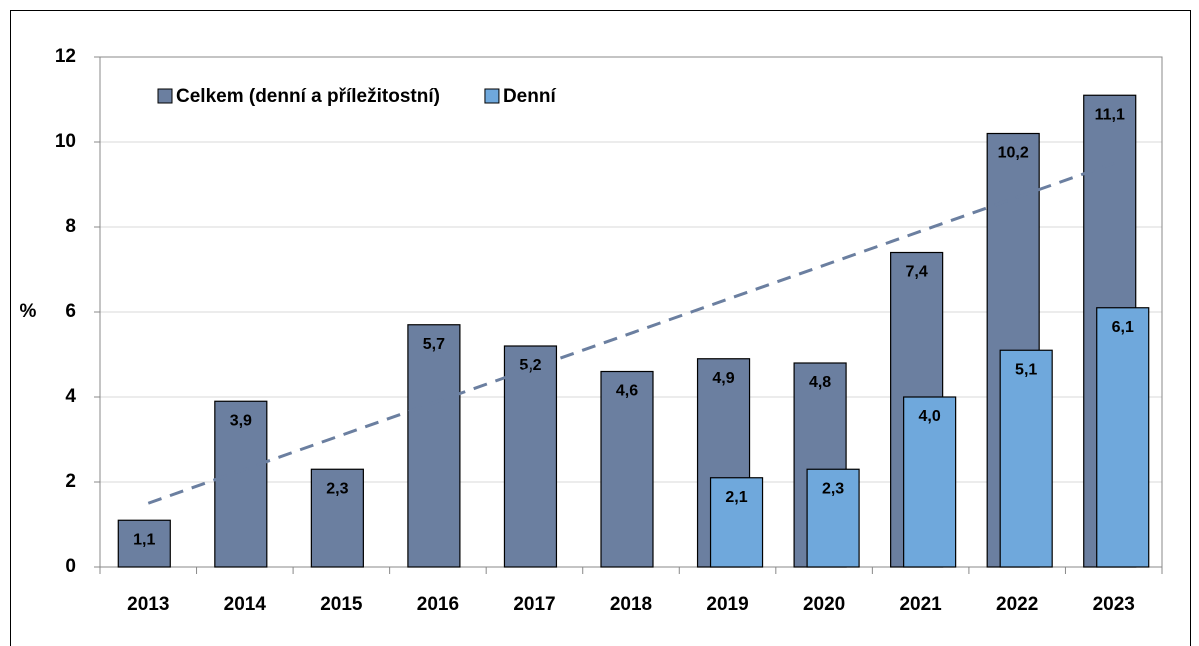 The height and width of the screenshot is (646, 1199). What do you see at coordinates (631, 604) in the screenshot?
I see `x-tick-label: 2018` at bounding box center [631, 604].